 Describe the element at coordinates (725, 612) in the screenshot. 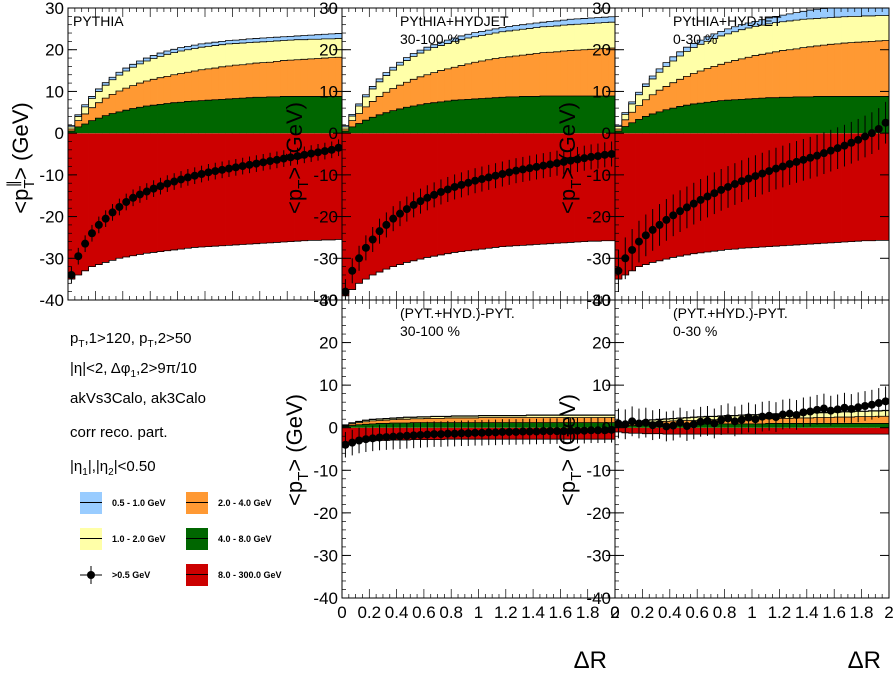

I see `x-tick-label: 0.8` at that location.